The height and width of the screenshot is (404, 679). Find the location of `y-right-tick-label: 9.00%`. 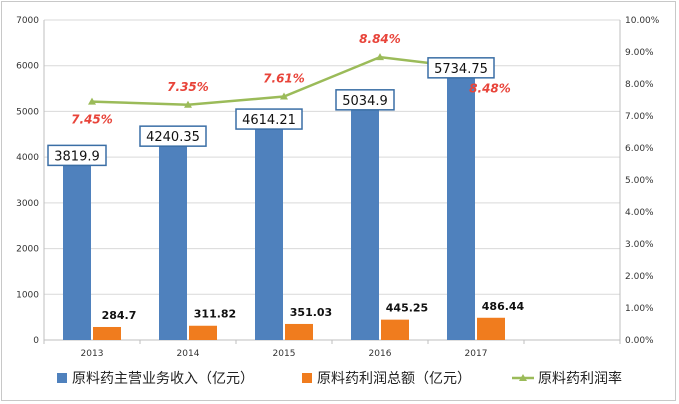

y-right-tick-label: 9.00% is located at coordinates (639, 53).